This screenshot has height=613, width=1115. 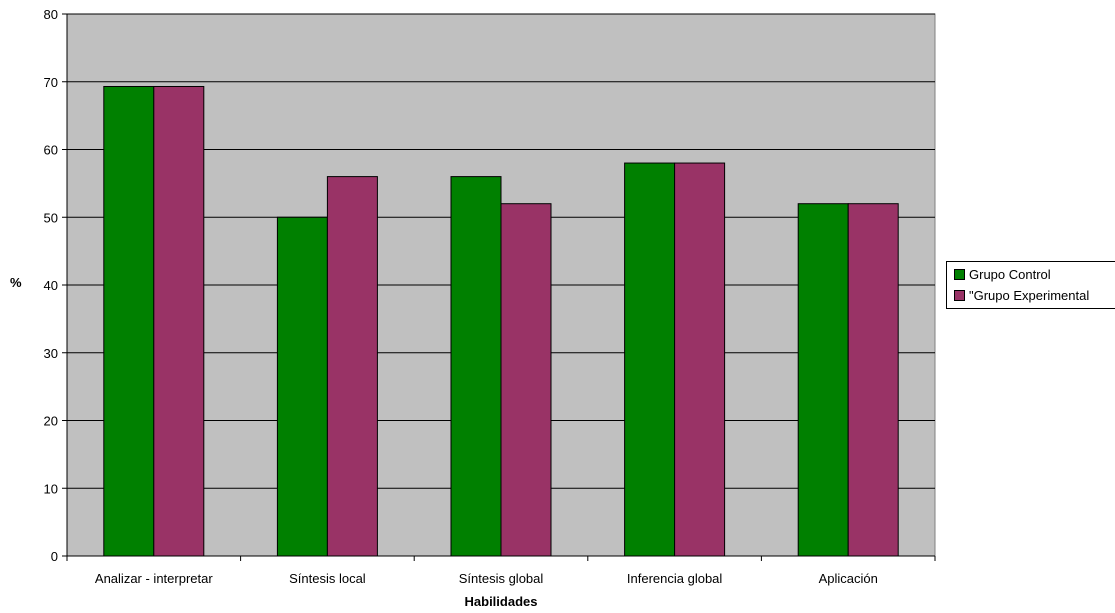 I want to click on legend-label-control: Grupo Control, so click(x=1010, y=274).